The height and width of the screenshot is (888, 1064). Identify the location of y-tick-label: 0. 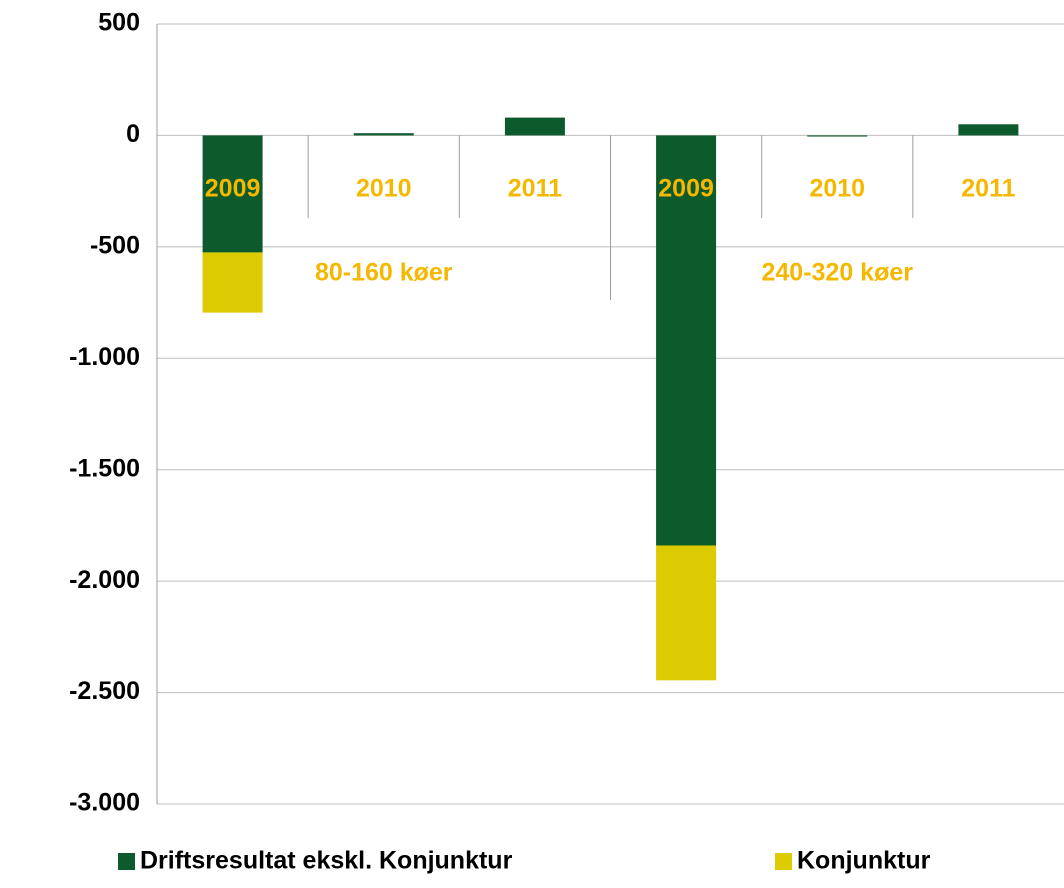
(133, 134).